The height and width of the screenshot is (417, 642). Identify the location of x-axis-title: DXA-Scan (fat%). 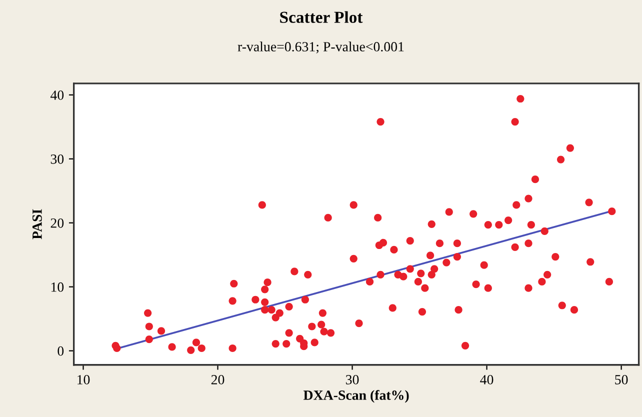
(356, 396).